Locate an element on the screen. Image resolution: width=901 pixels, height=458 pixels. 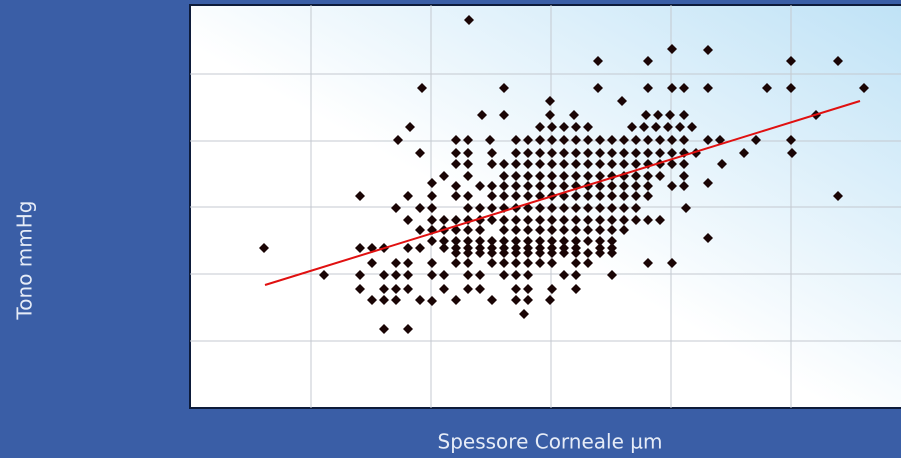
y-axis-label: Tono mmHg is located at coordinates (25, 260).